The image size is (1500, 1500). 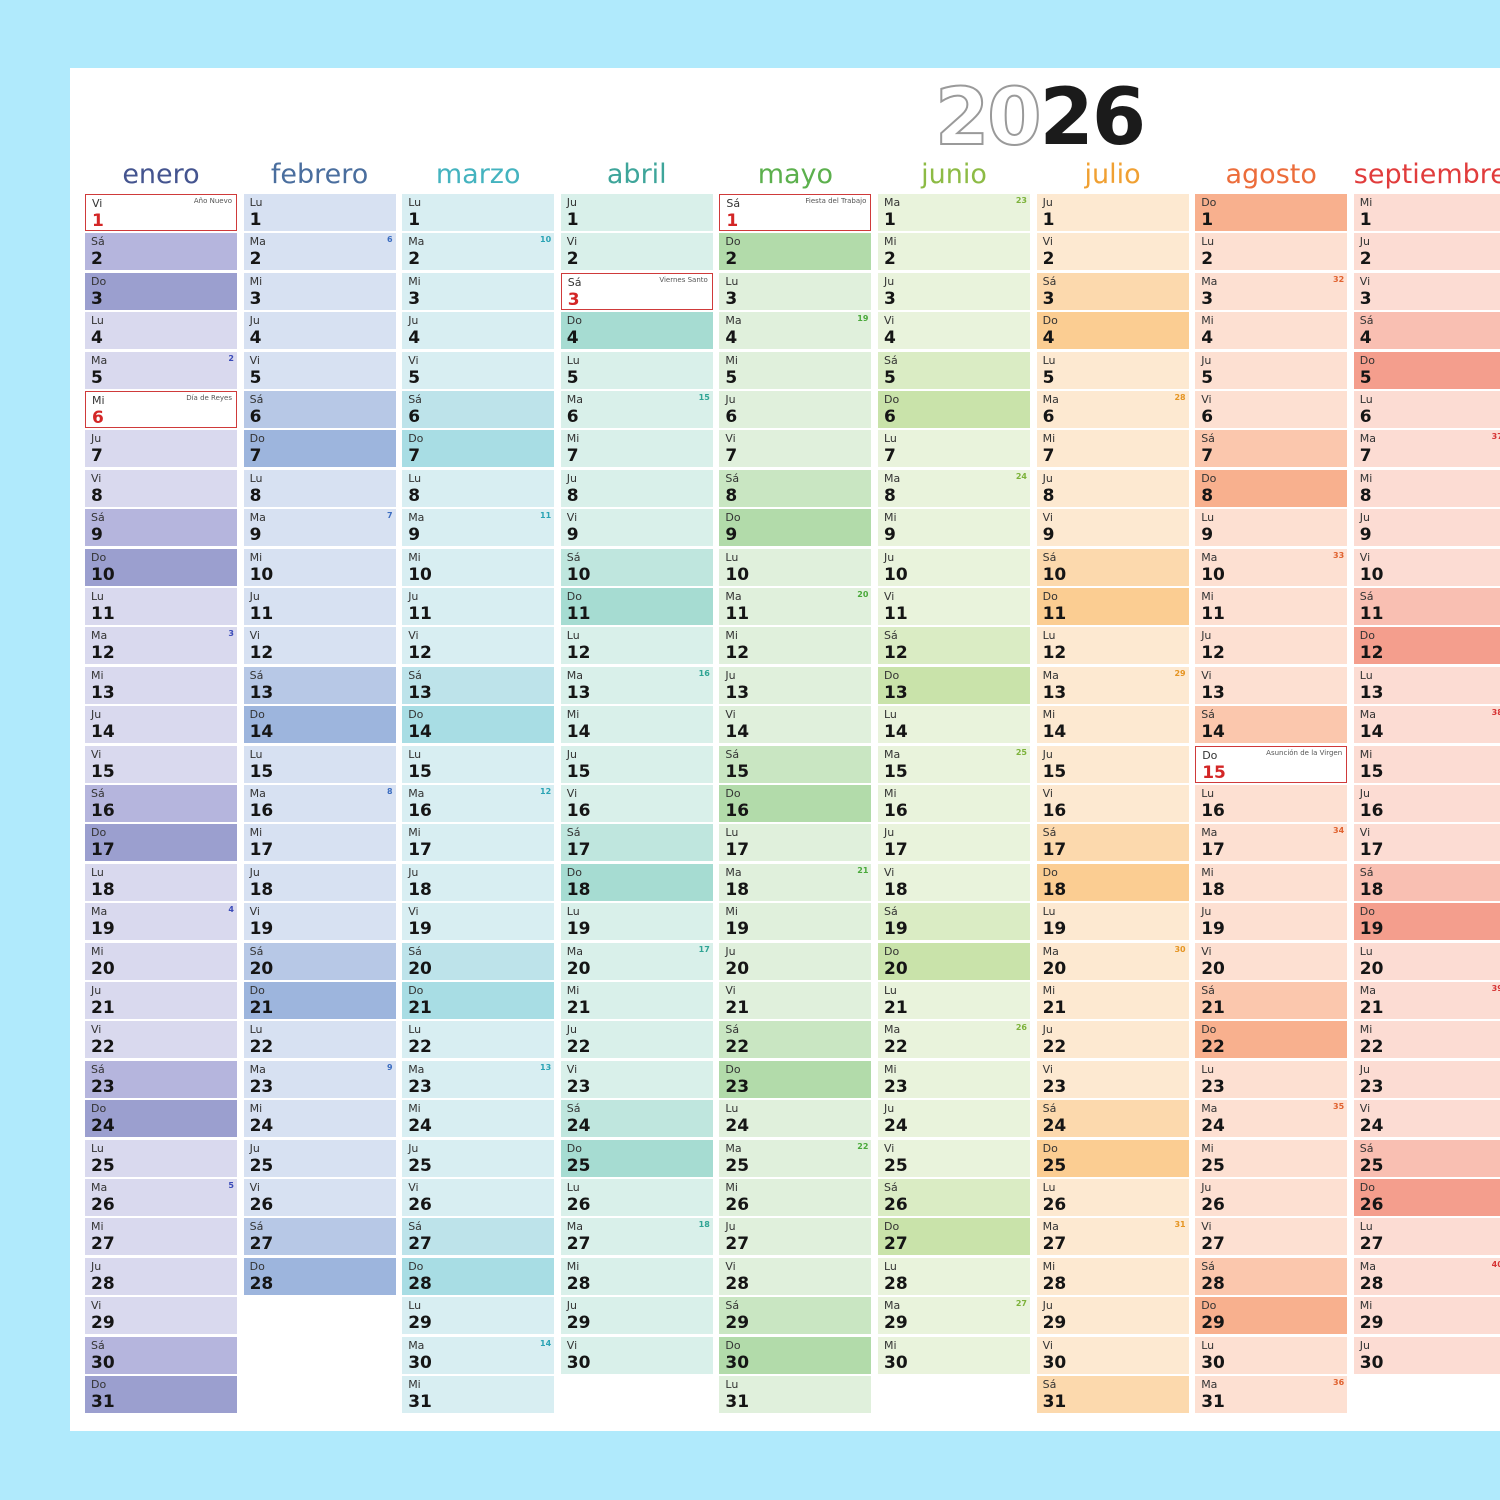 I want to click on week-number: 30, so click(x=1180, y=949).